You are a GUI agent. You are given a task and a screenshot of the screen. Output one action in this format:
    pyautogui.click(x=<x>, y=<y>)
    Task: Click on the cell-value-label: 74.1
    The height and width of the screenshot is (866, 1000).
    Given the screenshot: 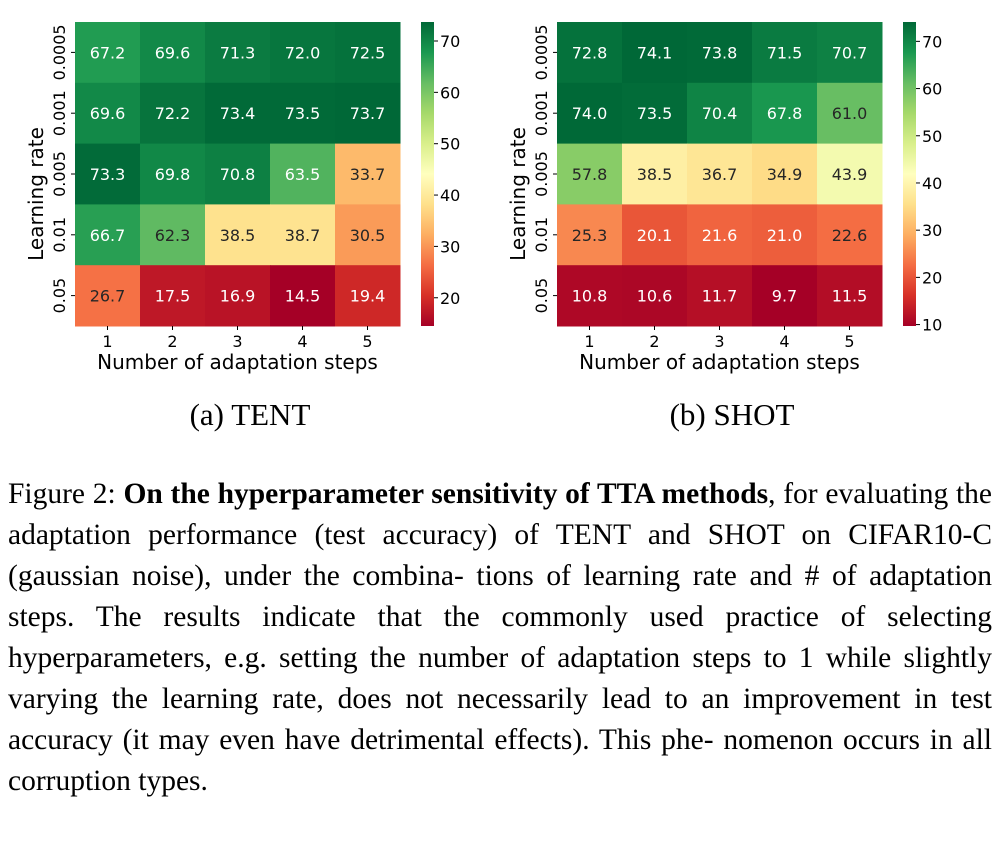 What is the action you would take?
    pyautogui.click(x=655, y=52)
    